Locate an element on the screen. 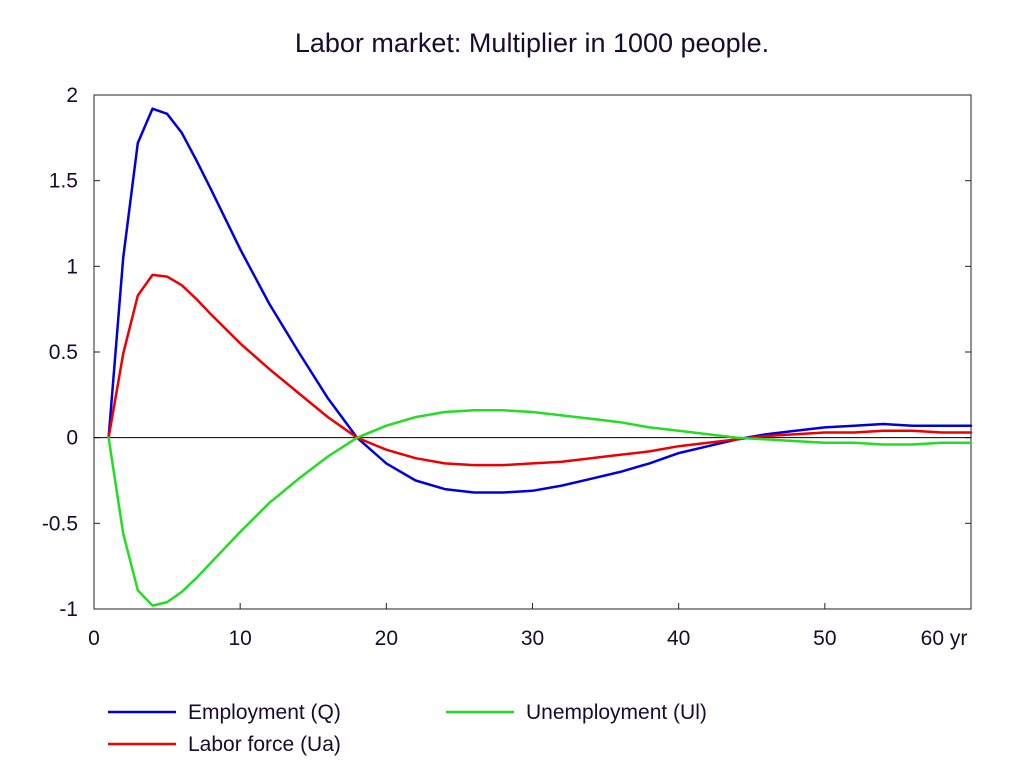  x-tick-label: 40 is located at coordinates (678, 638).